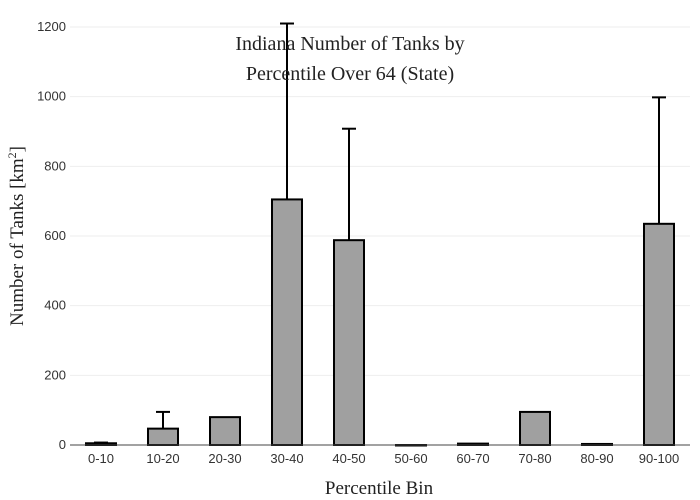 This screenshot has width=700, height=500. I want to click on y-tick-label: 200, so click(55, 374).